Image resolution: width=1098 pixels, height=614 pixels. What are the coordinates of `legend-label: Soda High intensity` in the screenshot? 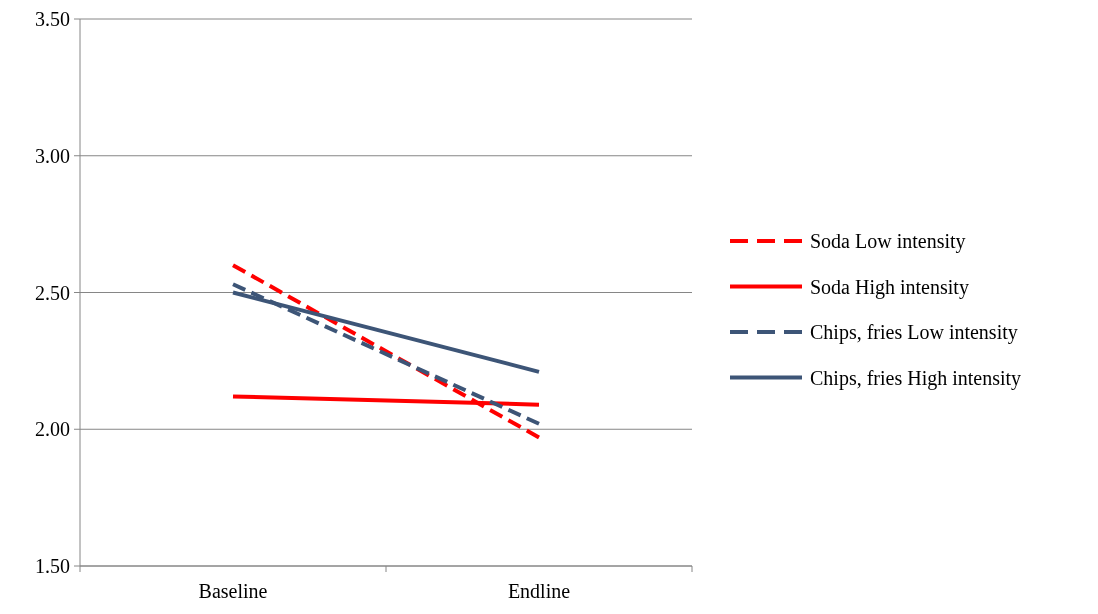 It's located at (889, 287).